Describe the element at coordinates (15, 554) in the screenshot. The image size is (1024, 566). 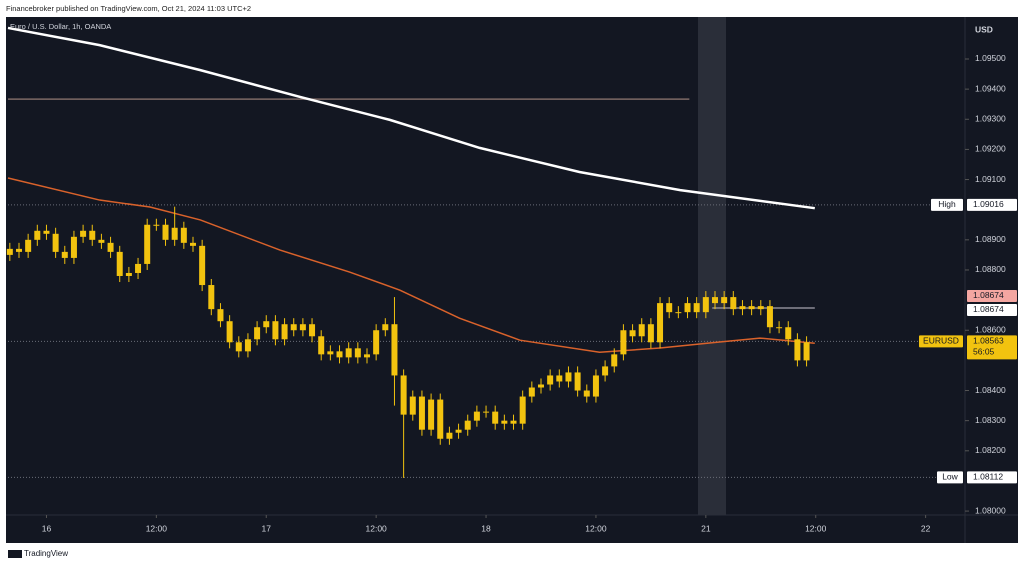
I see `logo` at that location.